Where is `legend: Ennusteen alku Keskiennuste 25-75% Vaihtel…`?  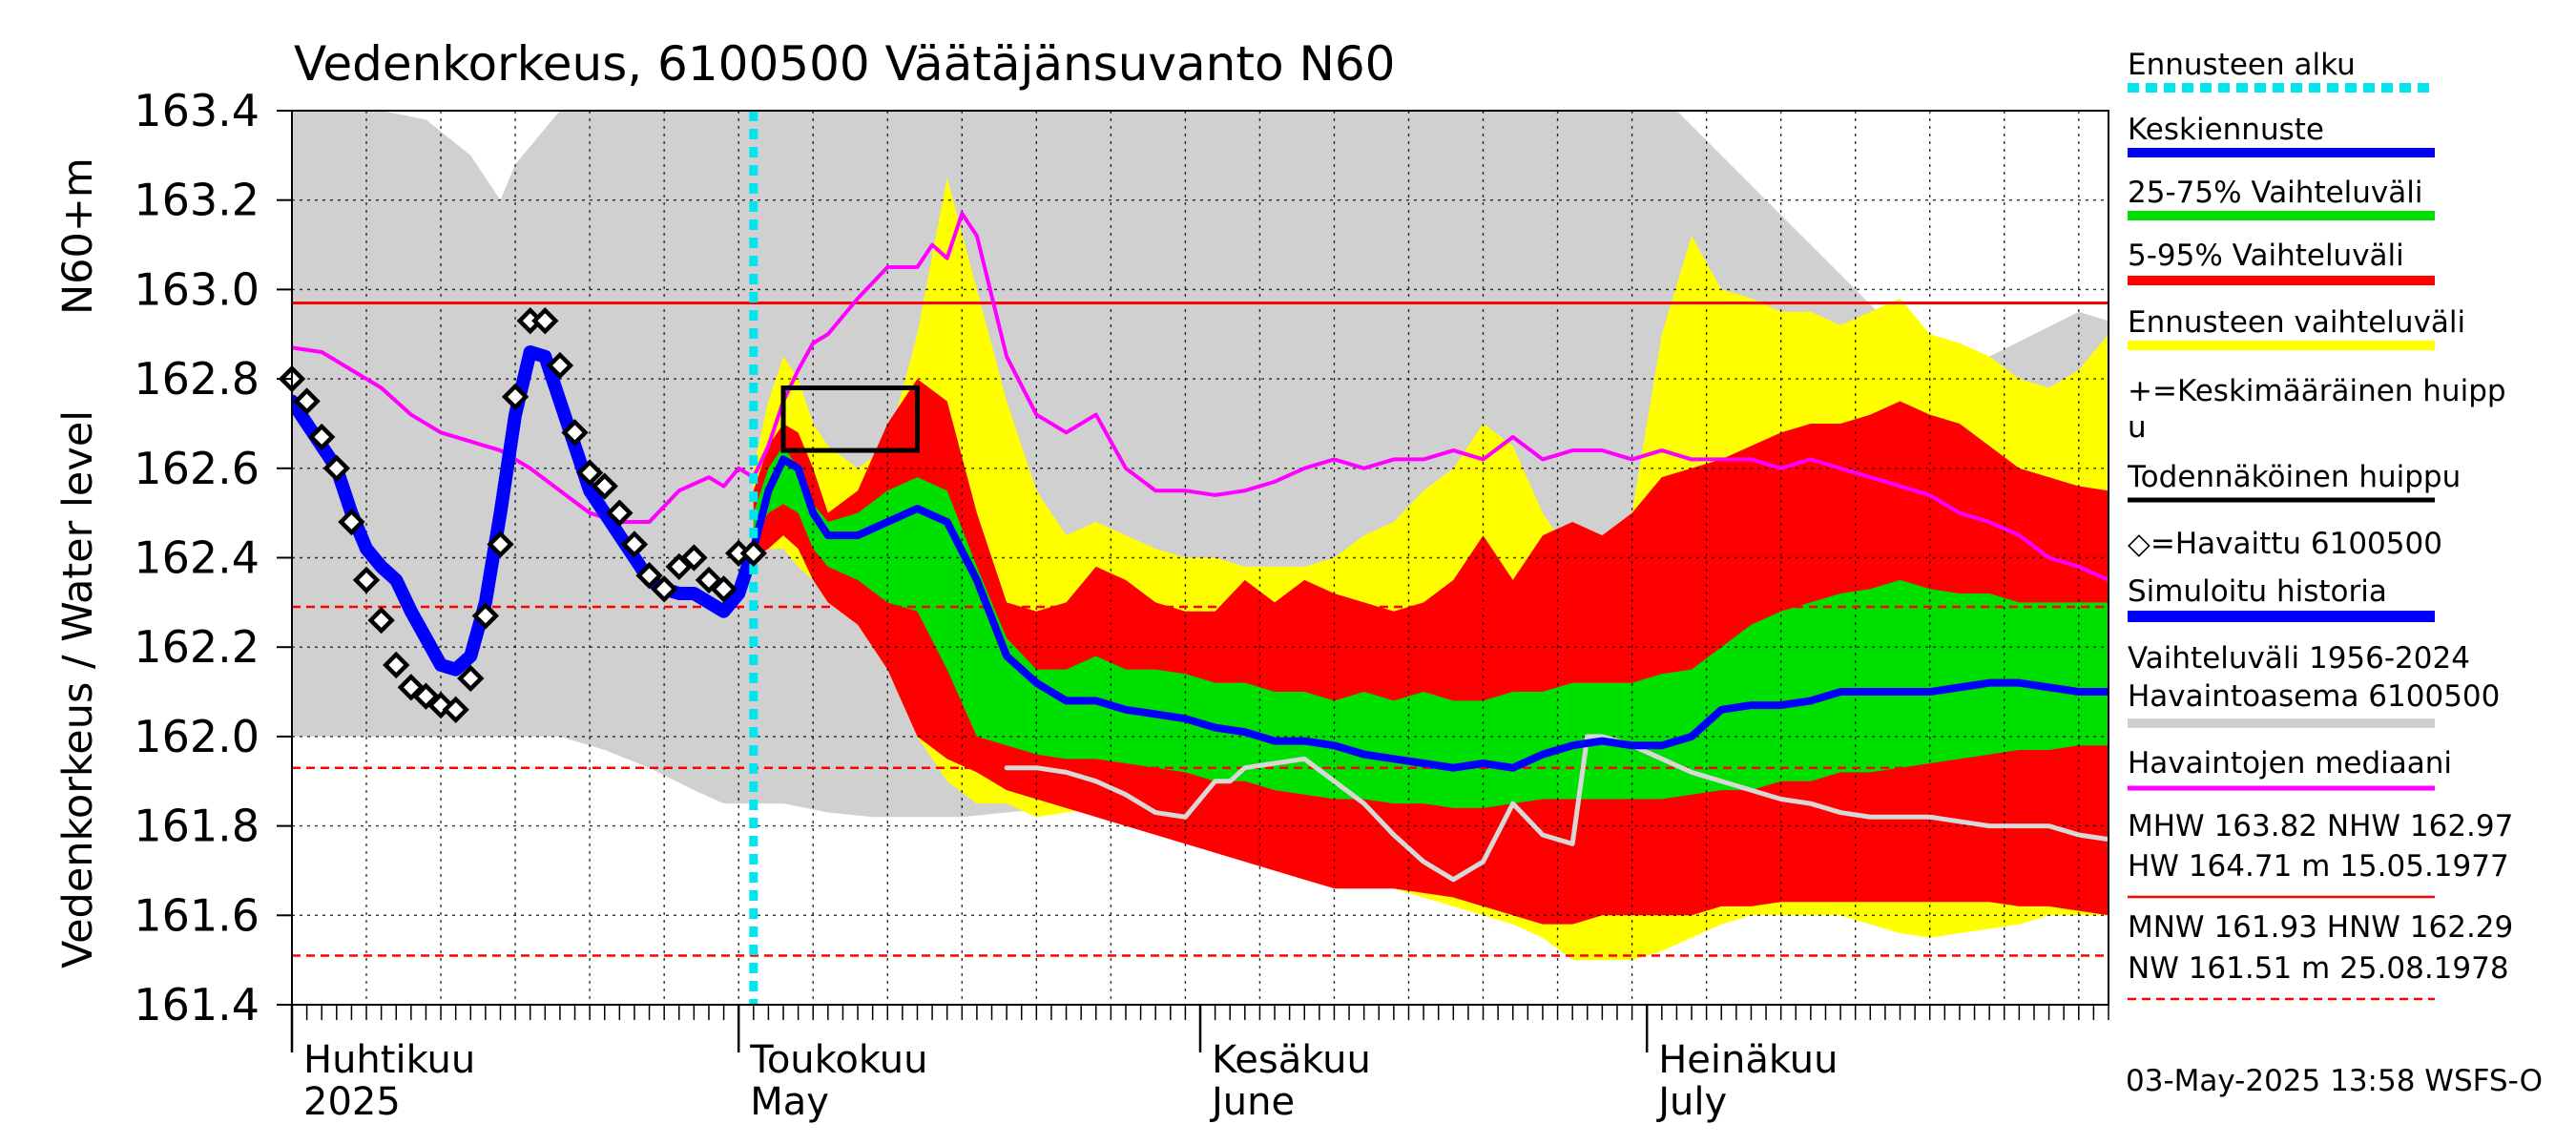
legend: Ennusteen alku Keskiennuste 25-75% Vaihtel… is located at coordinates (2320, 524).